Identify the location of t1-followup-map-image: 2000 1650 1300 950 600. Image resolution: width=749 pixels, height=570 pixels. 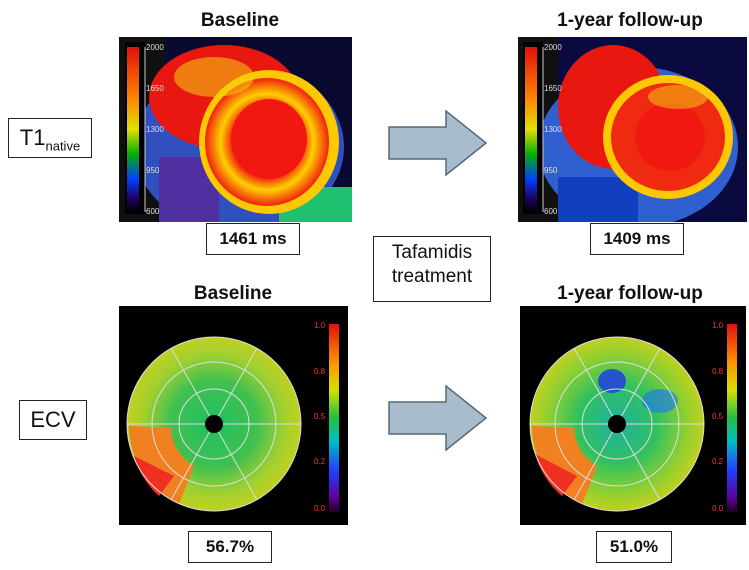
(632, 129).